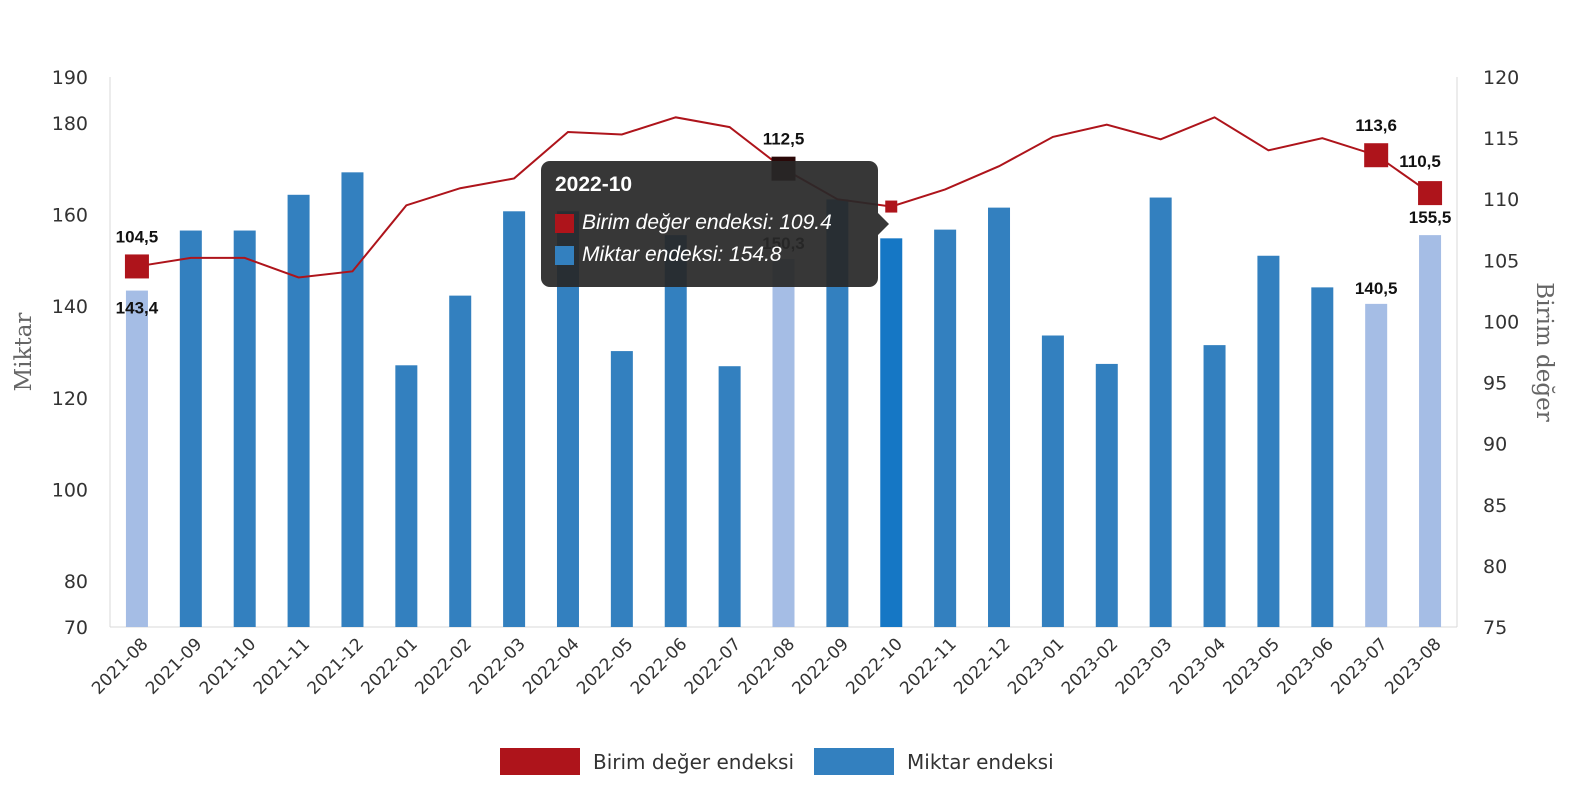 The height and width of the screenshot is (800, 1576). What do you see at coordinates (605, 666) in the screenshot?
I see `x-tick-label: 2022-05` at bounding box center [605, 666].